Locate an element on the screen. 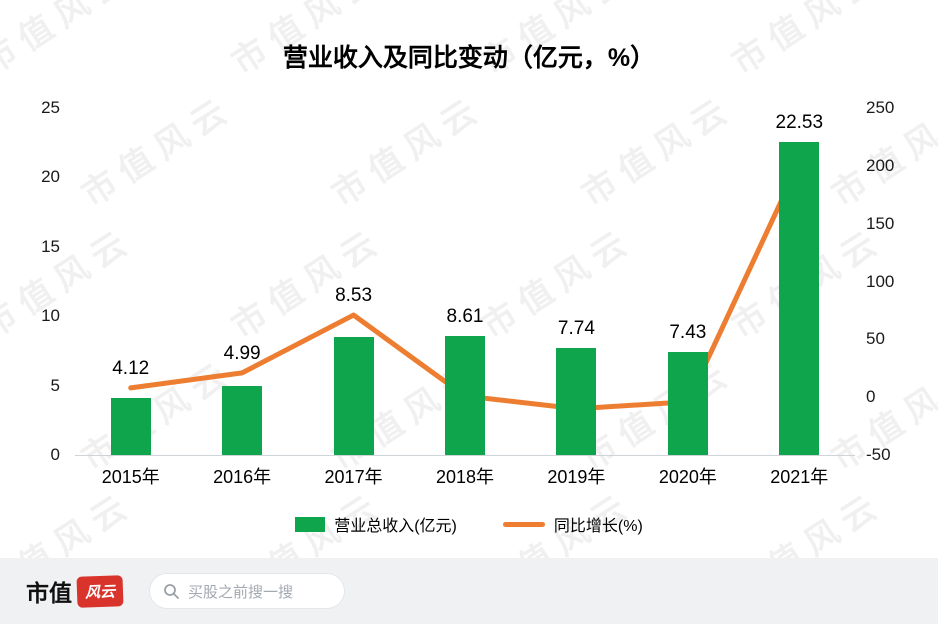 The width and height of the screenshot is (938, 624). left-axis-tick: 5 is located at coordinates (55, 385).